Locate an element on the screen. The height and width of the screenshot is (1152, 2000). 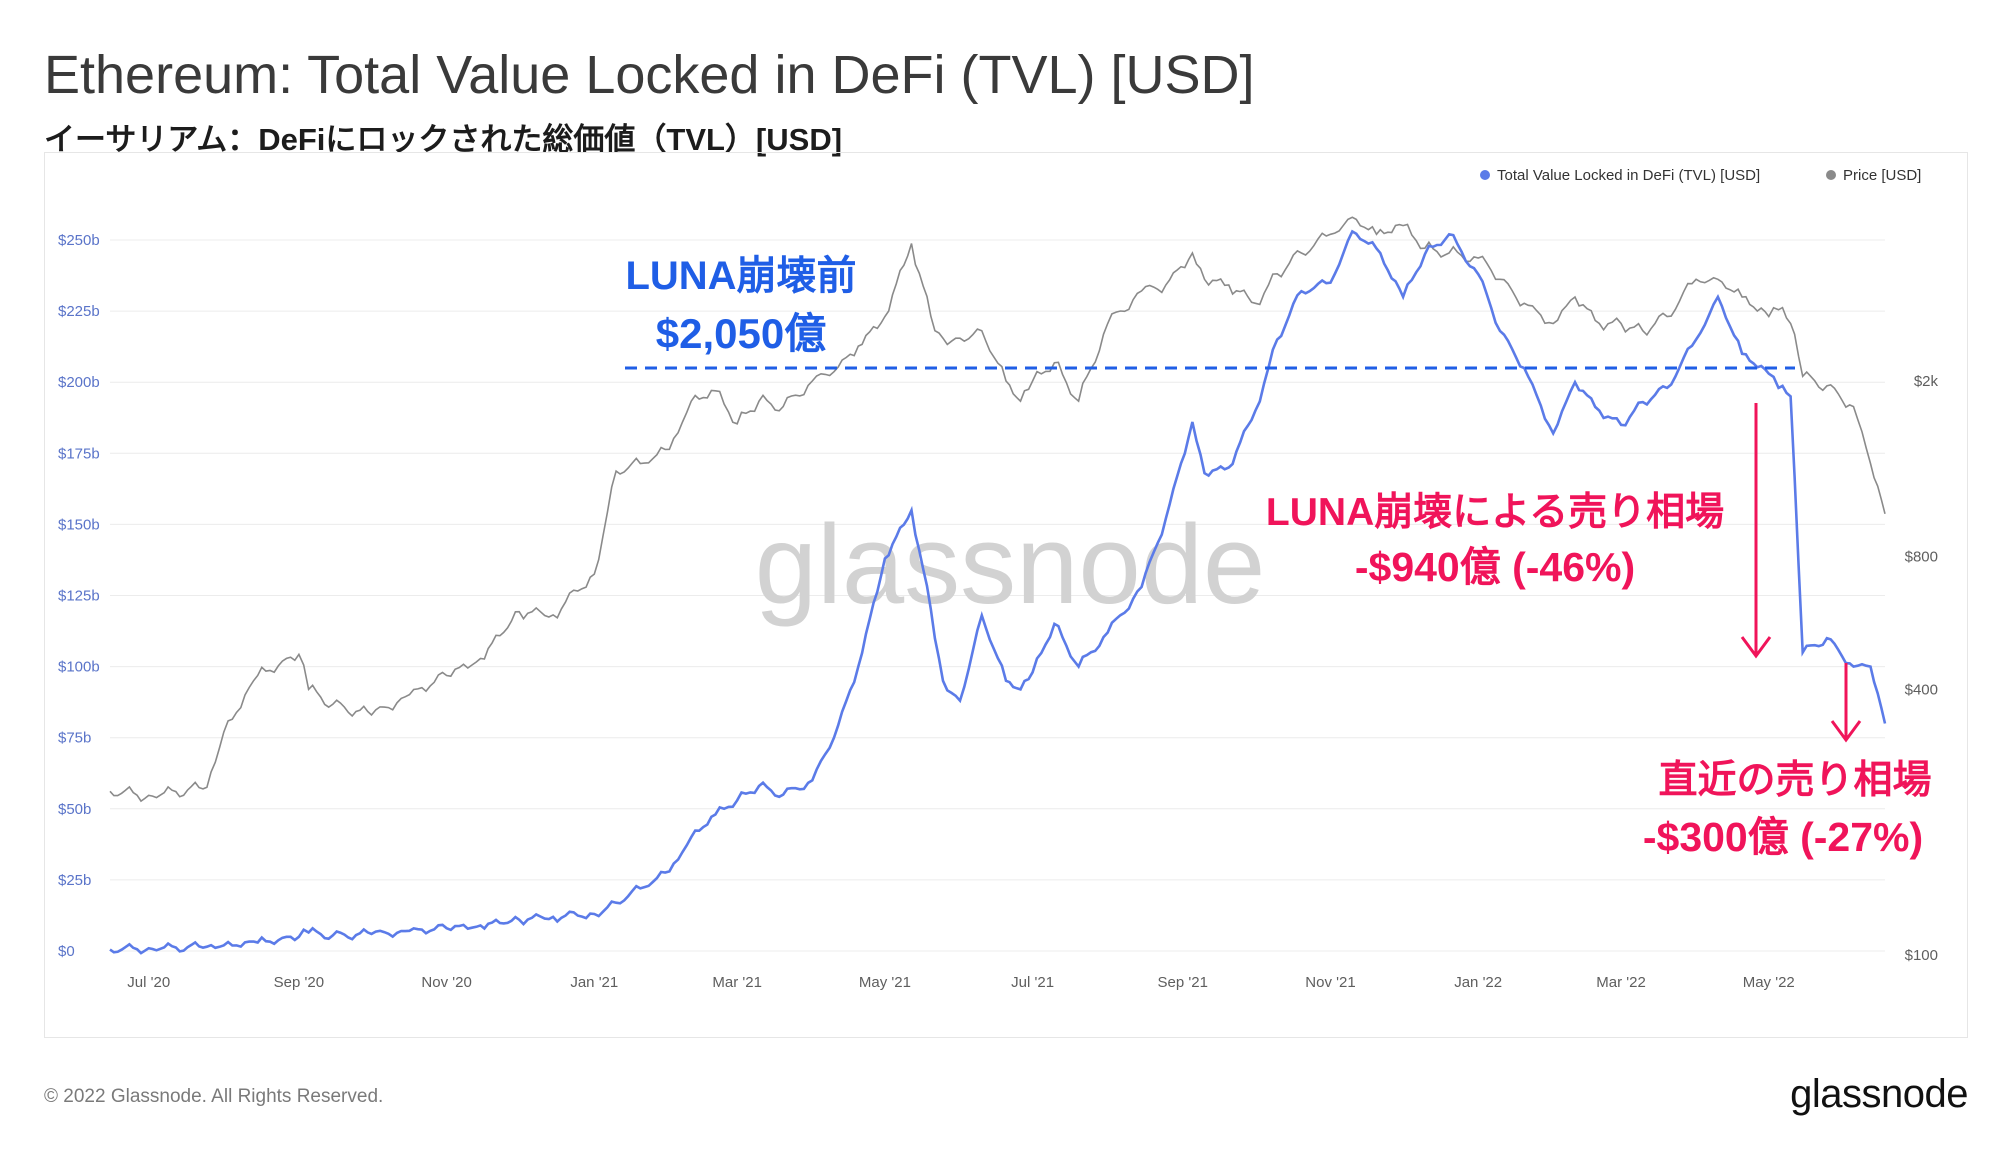
legend-price-label: Price [USD] is located at coordinates (1882, 175).